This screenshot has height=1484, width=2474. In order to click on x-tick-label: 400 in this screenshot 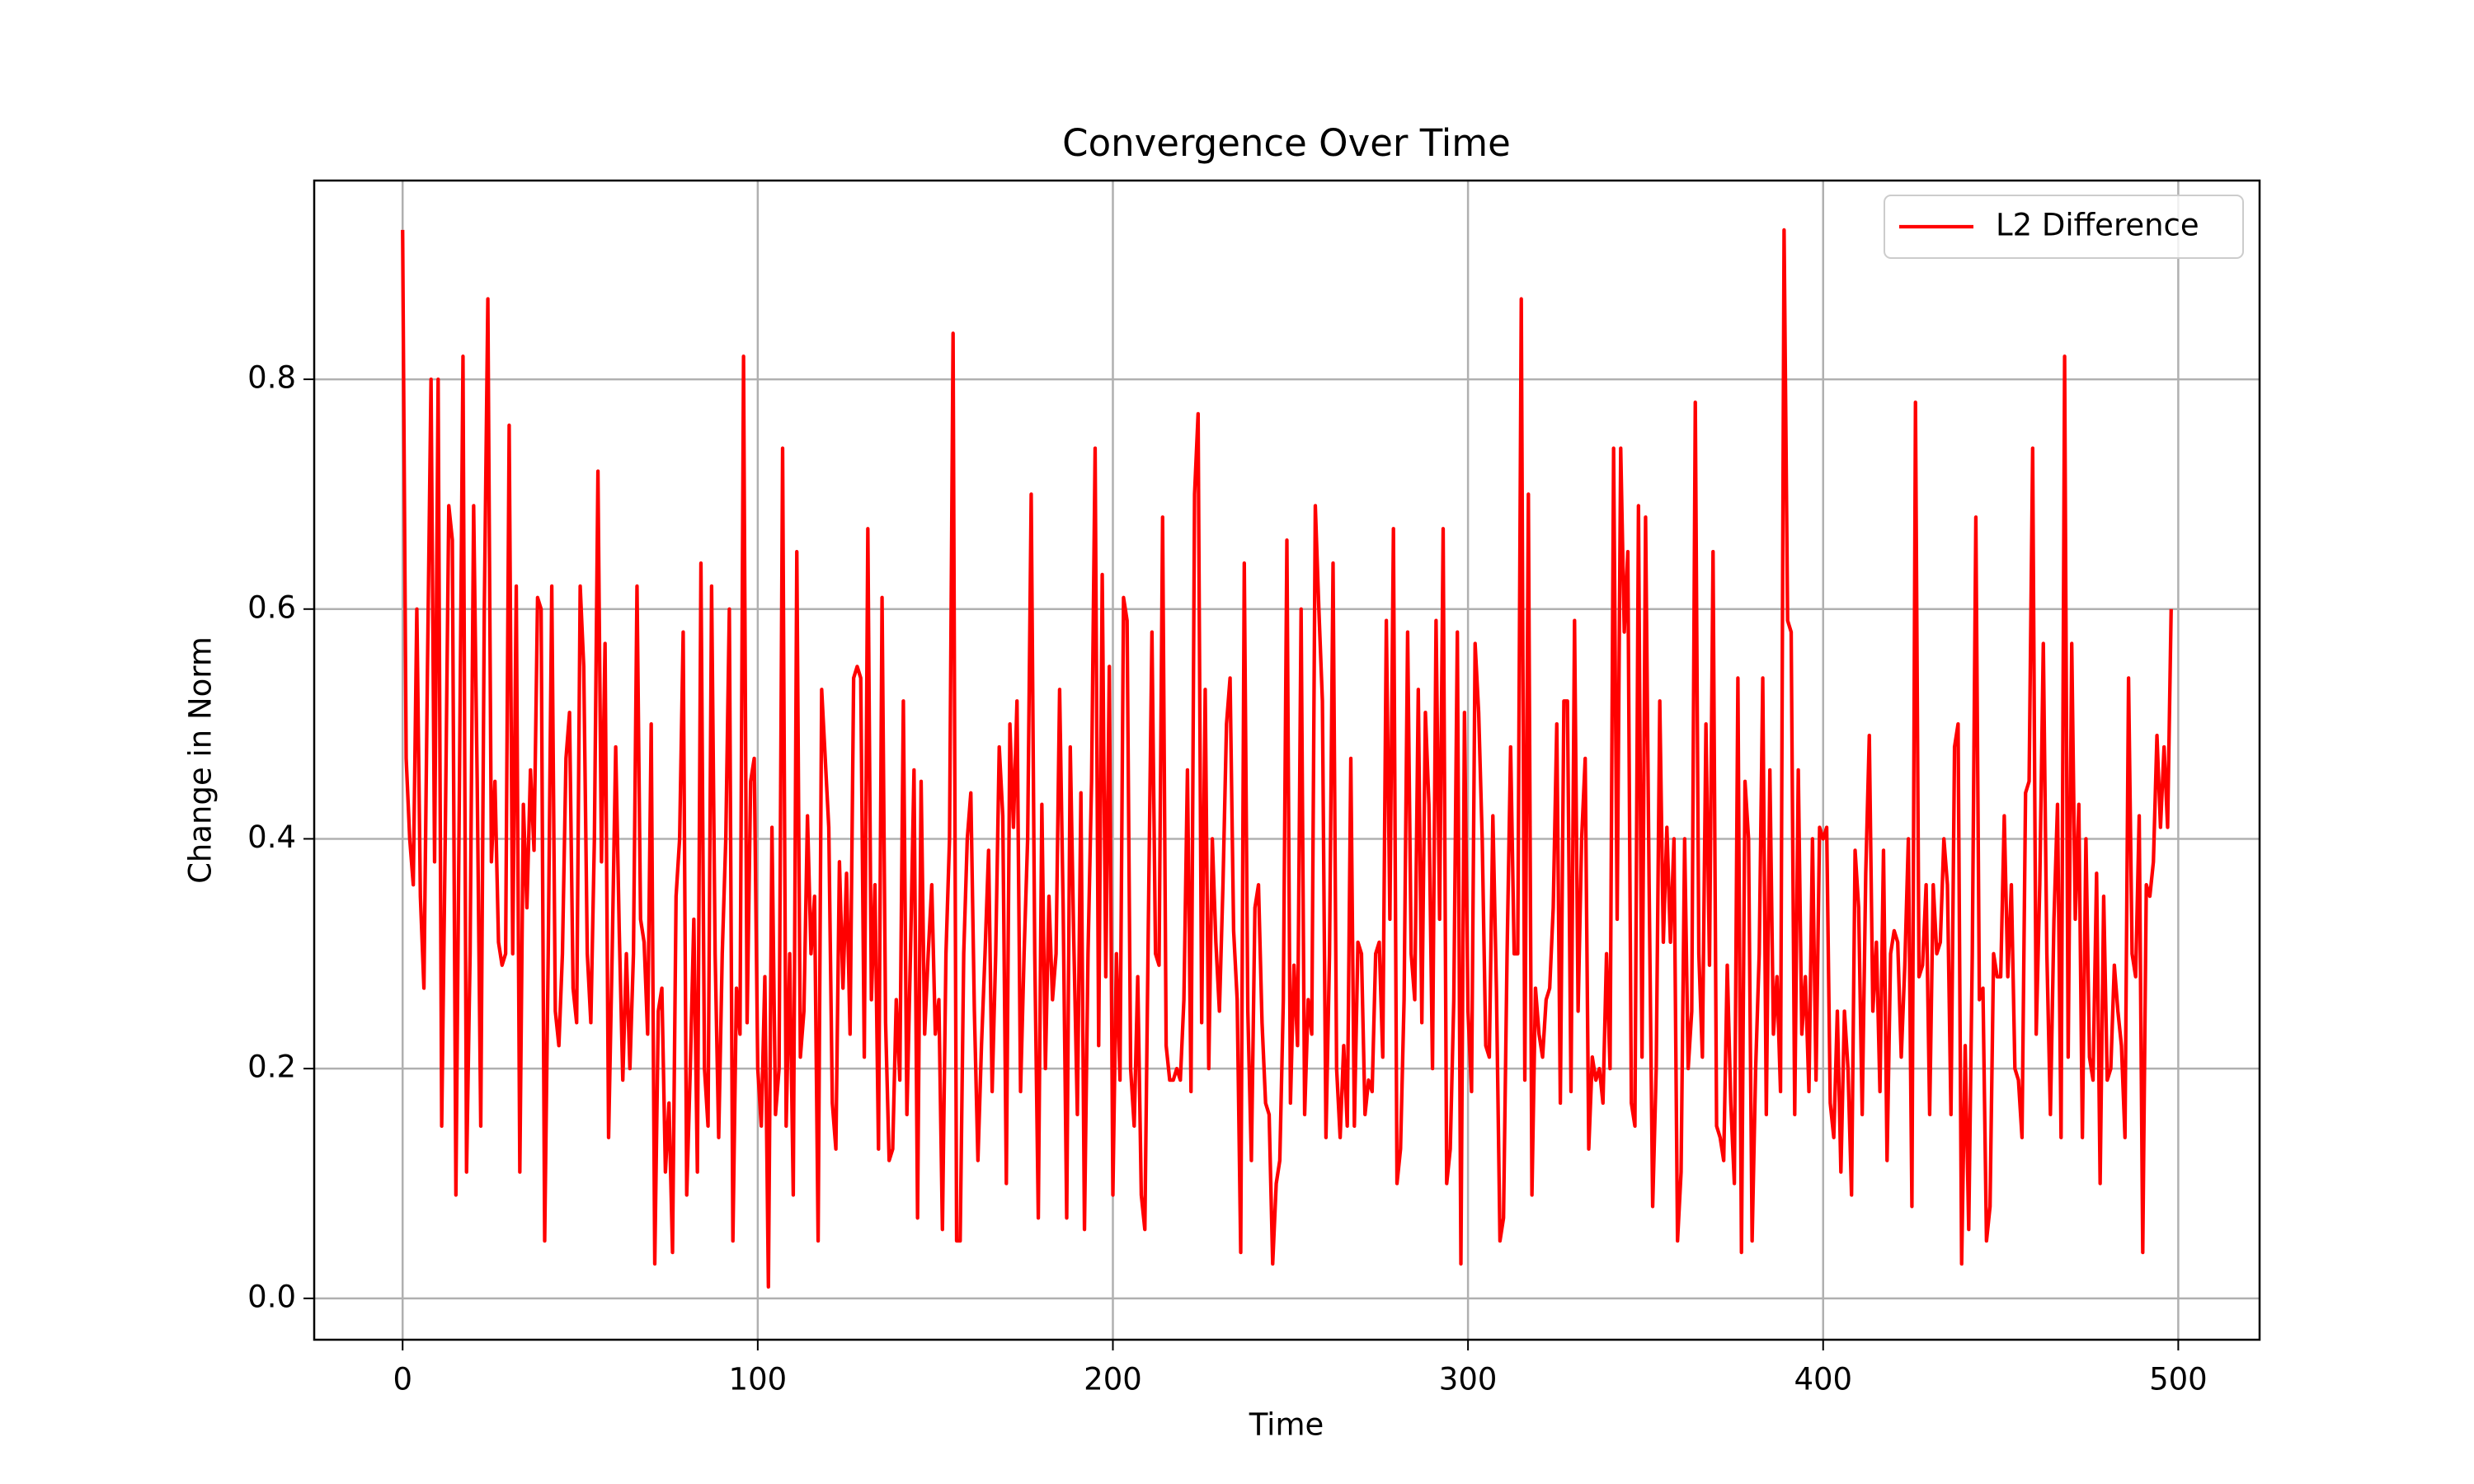, I will do `click(1823, 1379)`.